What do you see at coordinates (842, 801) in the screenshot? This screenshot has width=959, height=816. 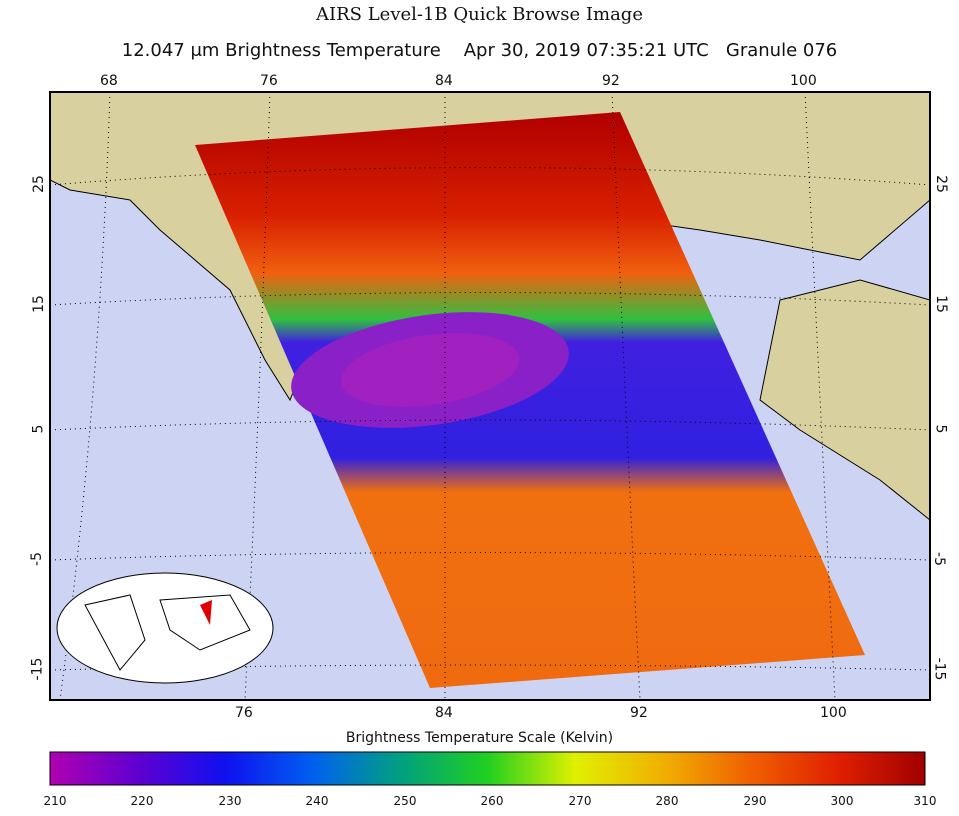 I see `colorbar-tick: 300` at bounding box center [842, 801].